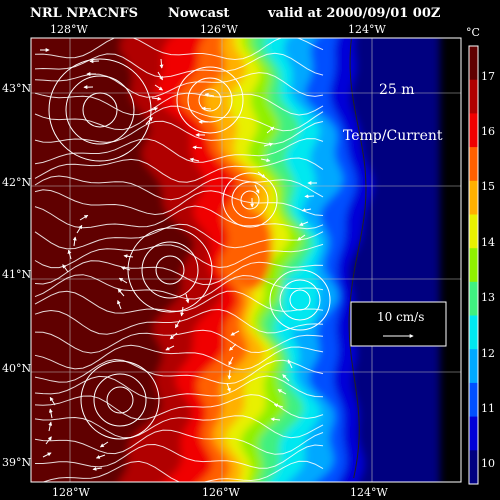 The image size is (500, 500). I want to click on colorbar-tick-16: 16, so click(488, 131).